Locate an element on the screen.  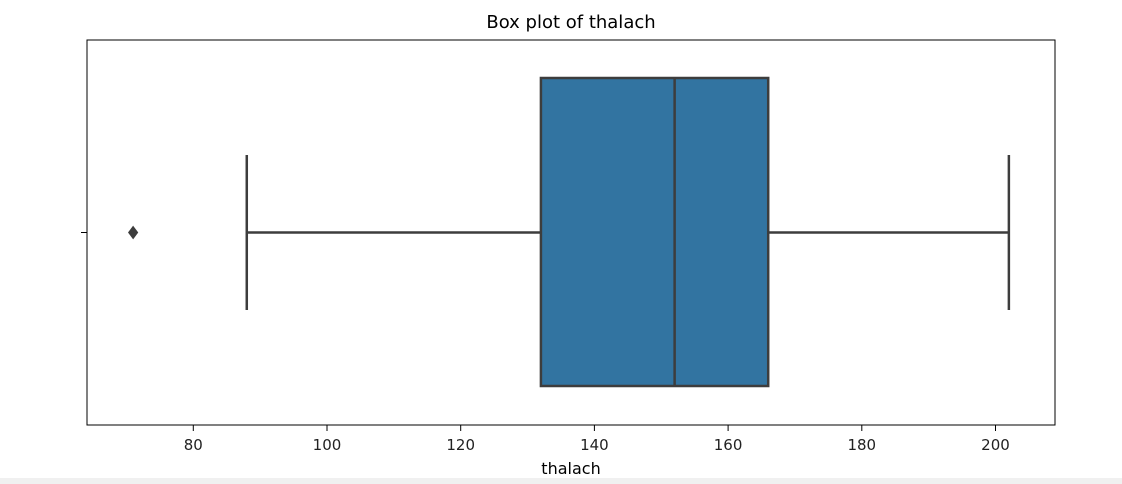
x-tick-label: 140 is located at coordinates (594, 445).